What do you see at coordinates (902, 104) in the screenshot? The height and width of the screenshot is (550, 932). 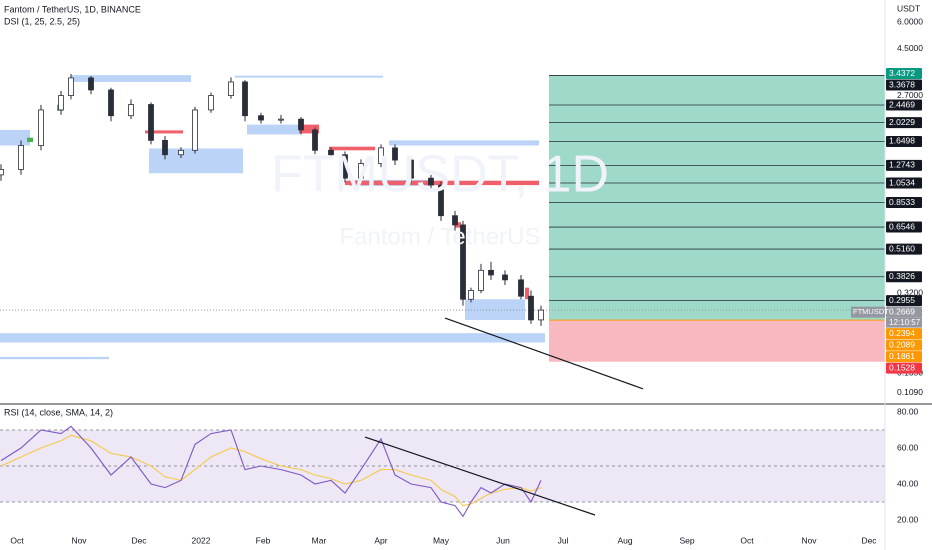 I see `price-tag-label: 2.4469` at bounding box center [902, 104].